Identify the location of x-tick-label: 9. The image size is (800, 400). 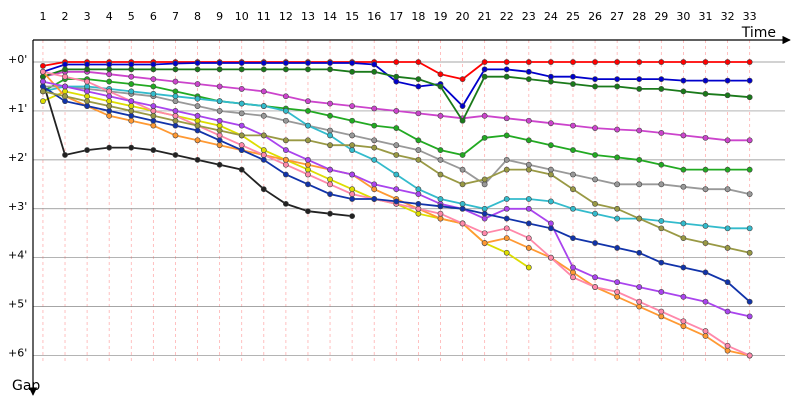
(219, 16).